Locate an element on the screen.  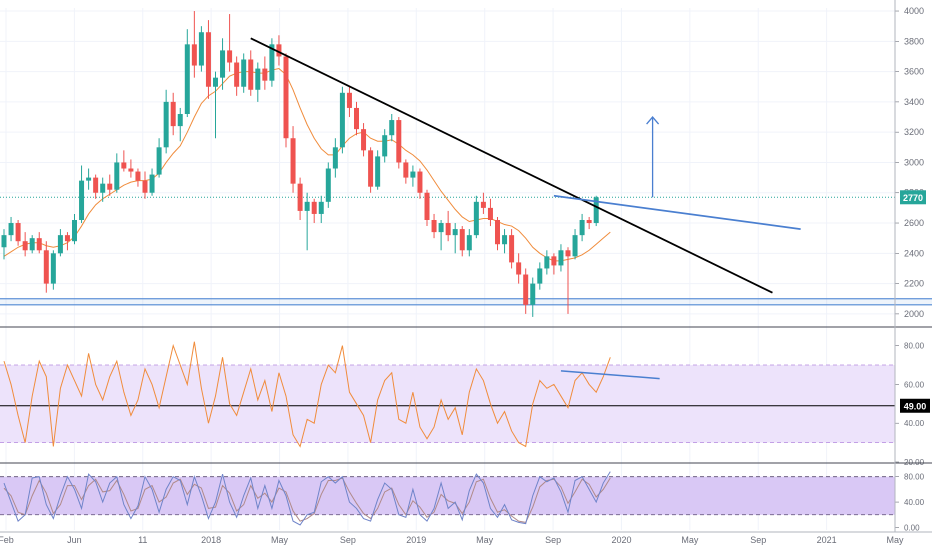
last-price-badge is located at coordinates (913, 197).